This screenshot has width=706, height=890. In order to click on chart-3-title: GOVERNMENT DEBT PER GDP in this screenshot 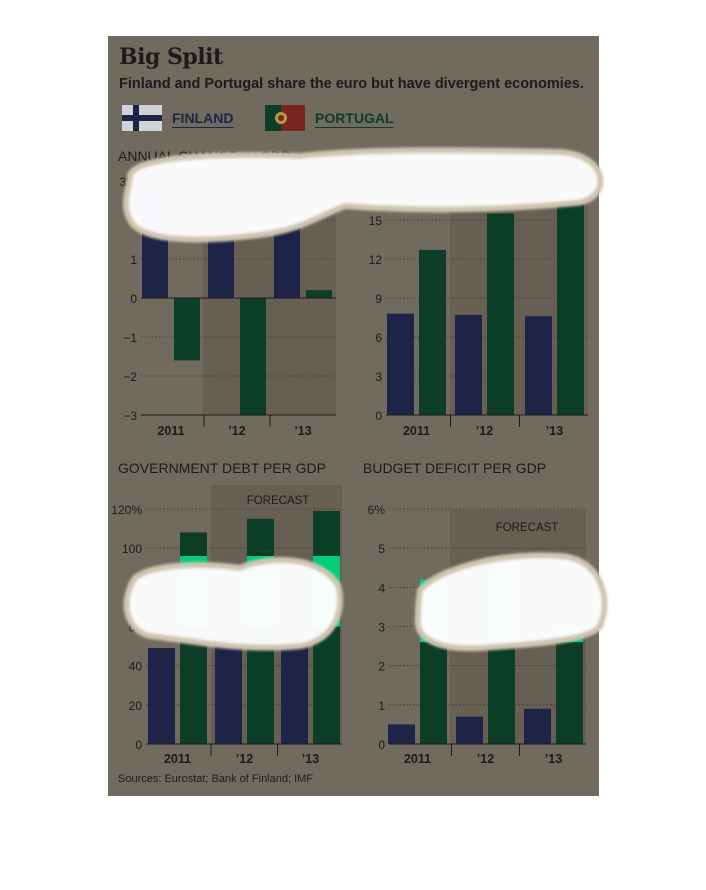, I will do `click(222, 468)`.